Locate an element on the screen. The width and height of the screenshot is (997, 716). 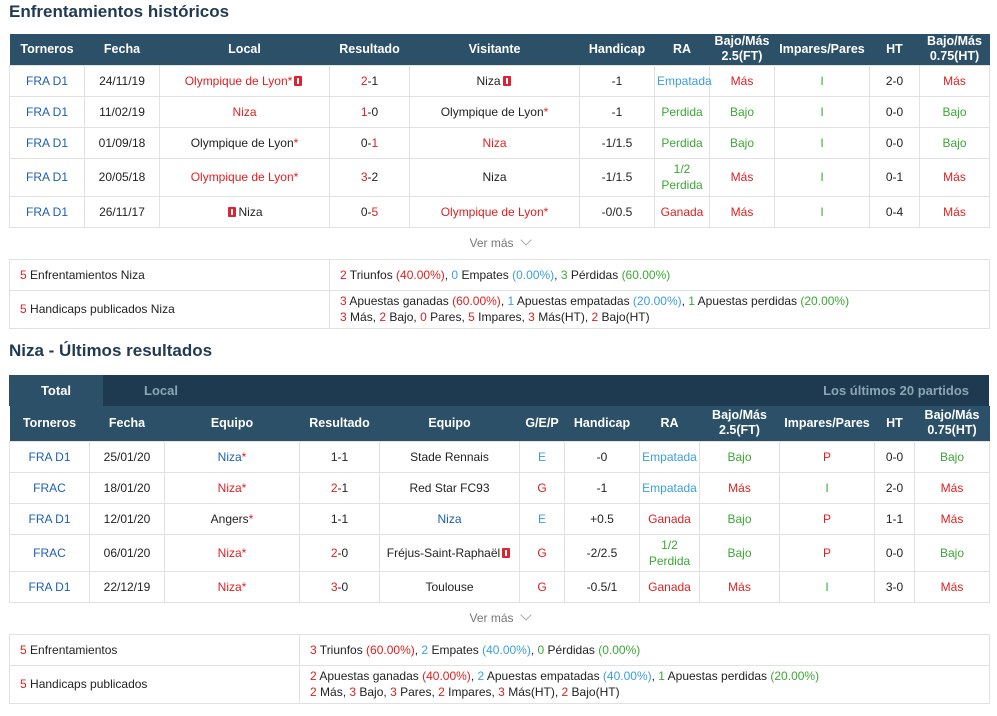
summary-segment: 3 is located at coordinates (313, 649).